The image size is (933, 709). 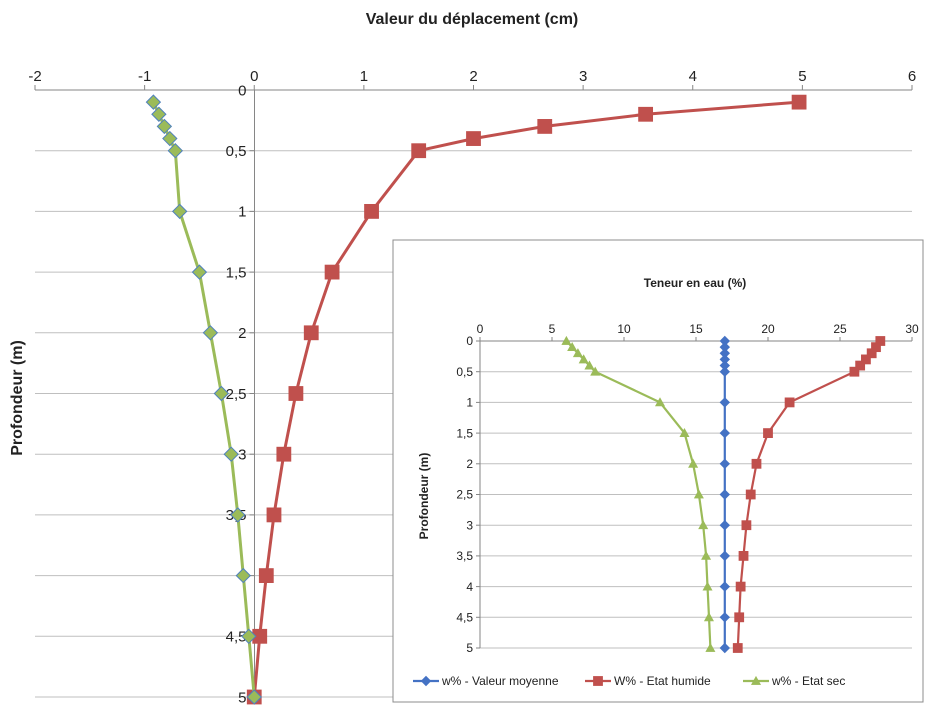 I want to click on inset-x-tick-labels: 0 5 10 15 20 25 30, so click(x=698, y=329).